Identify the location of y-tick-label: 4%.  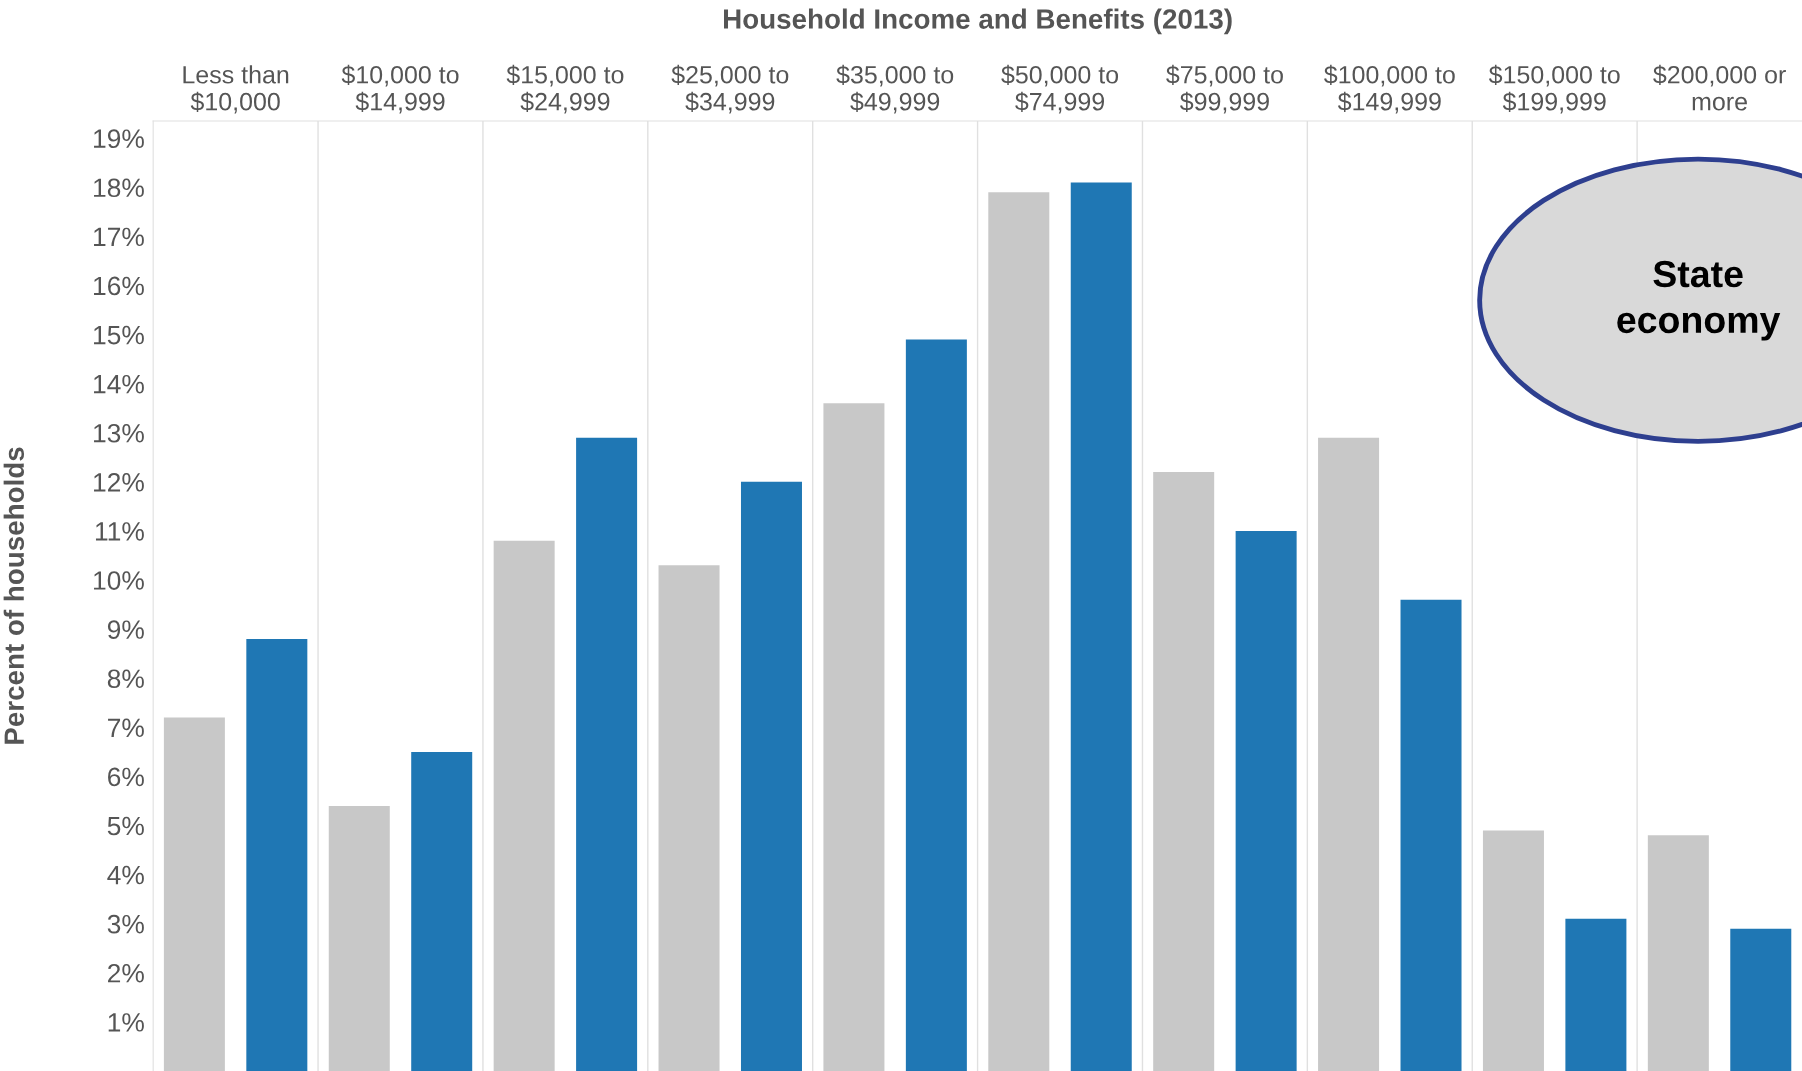
(125, 875).